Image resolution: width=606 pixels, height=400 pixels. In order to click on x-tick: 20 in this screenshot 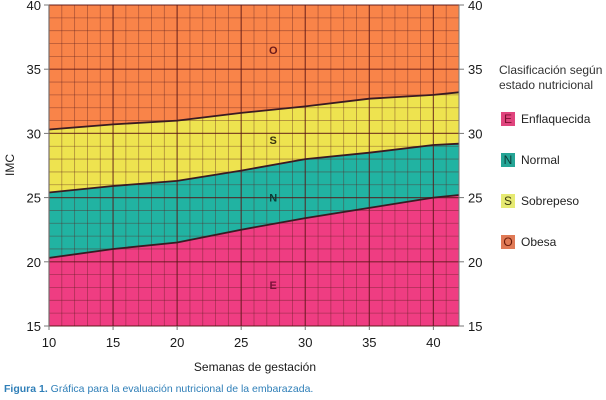, I will do `click(177, 342)`.